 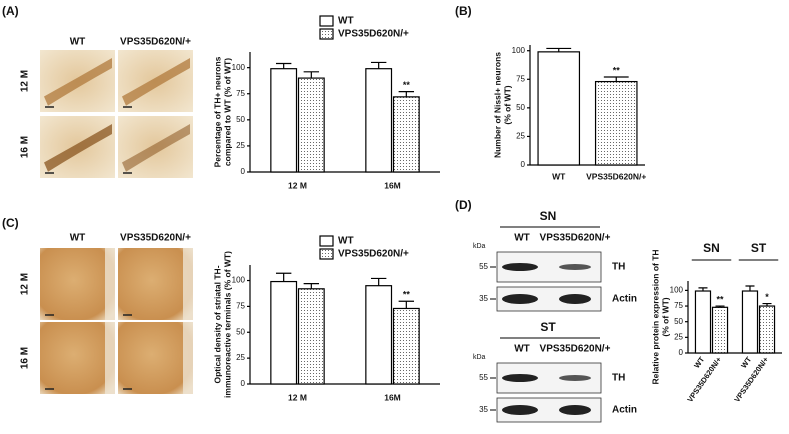 I want to click on y-axis-label: Number of Nissl+ neurons, so click(x=497, y=105).